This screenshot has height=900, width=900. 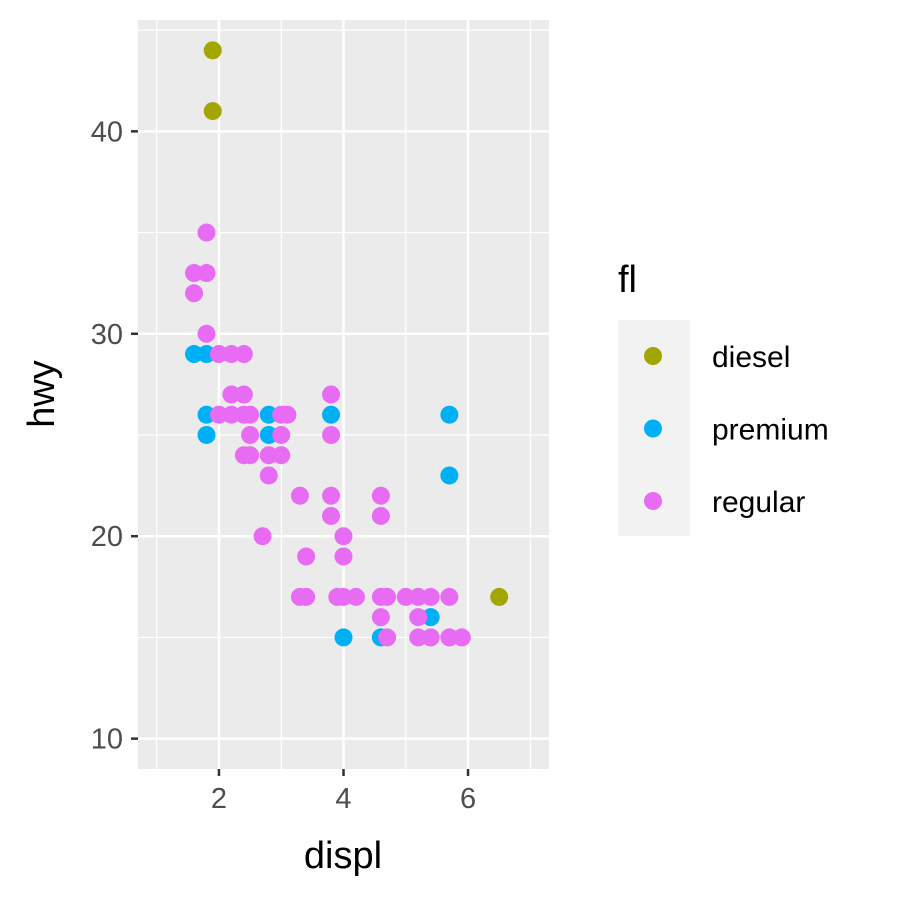 I want to click on legend-label-premium: premium, so click(x=770, y=430).